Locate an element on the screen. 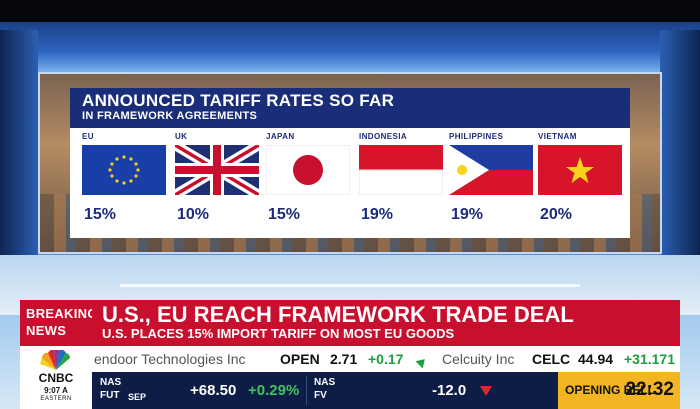 Image resolution: width=700 pixels, height=409 pixels. ticker-symbol: CELC is located at coordinates (551, 359).